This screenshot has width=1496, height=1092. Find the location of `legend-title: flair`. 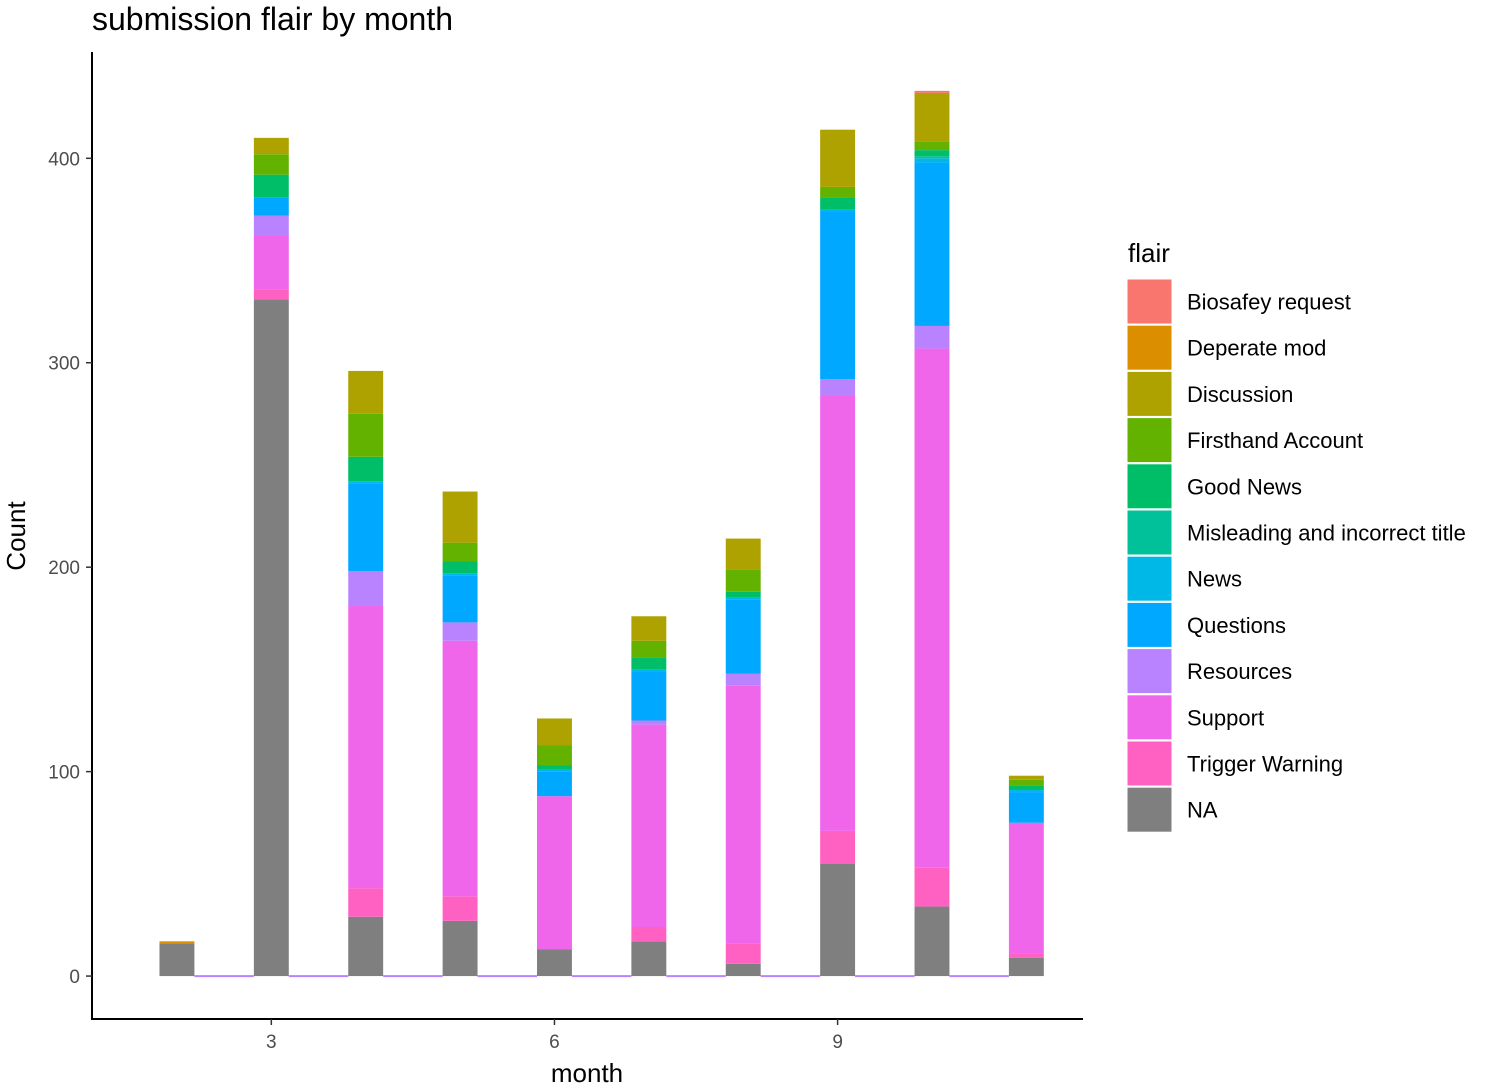

legend-title: flair is located at coordinates (1149, 253).